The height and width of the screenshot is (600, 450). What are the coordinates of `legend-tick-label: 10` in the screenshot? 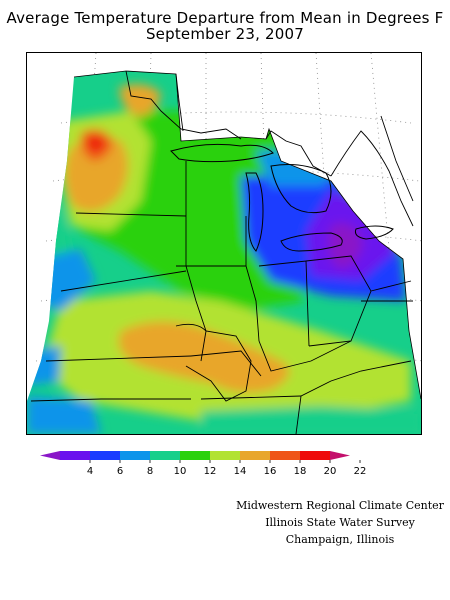 It's located at (180, 471).